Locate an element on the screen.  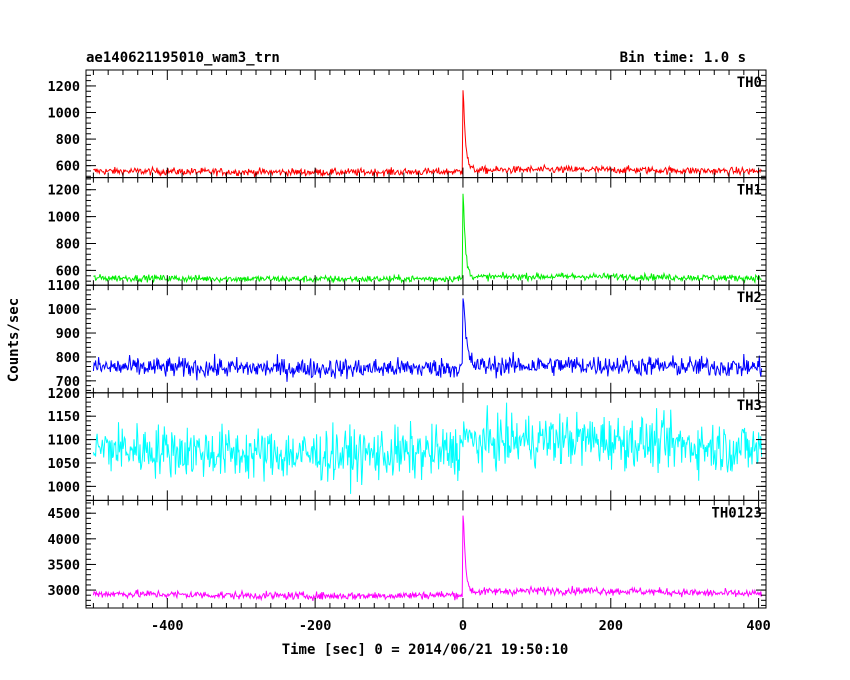
y-tick-label: 3500 is located at coordinates (63, 565).